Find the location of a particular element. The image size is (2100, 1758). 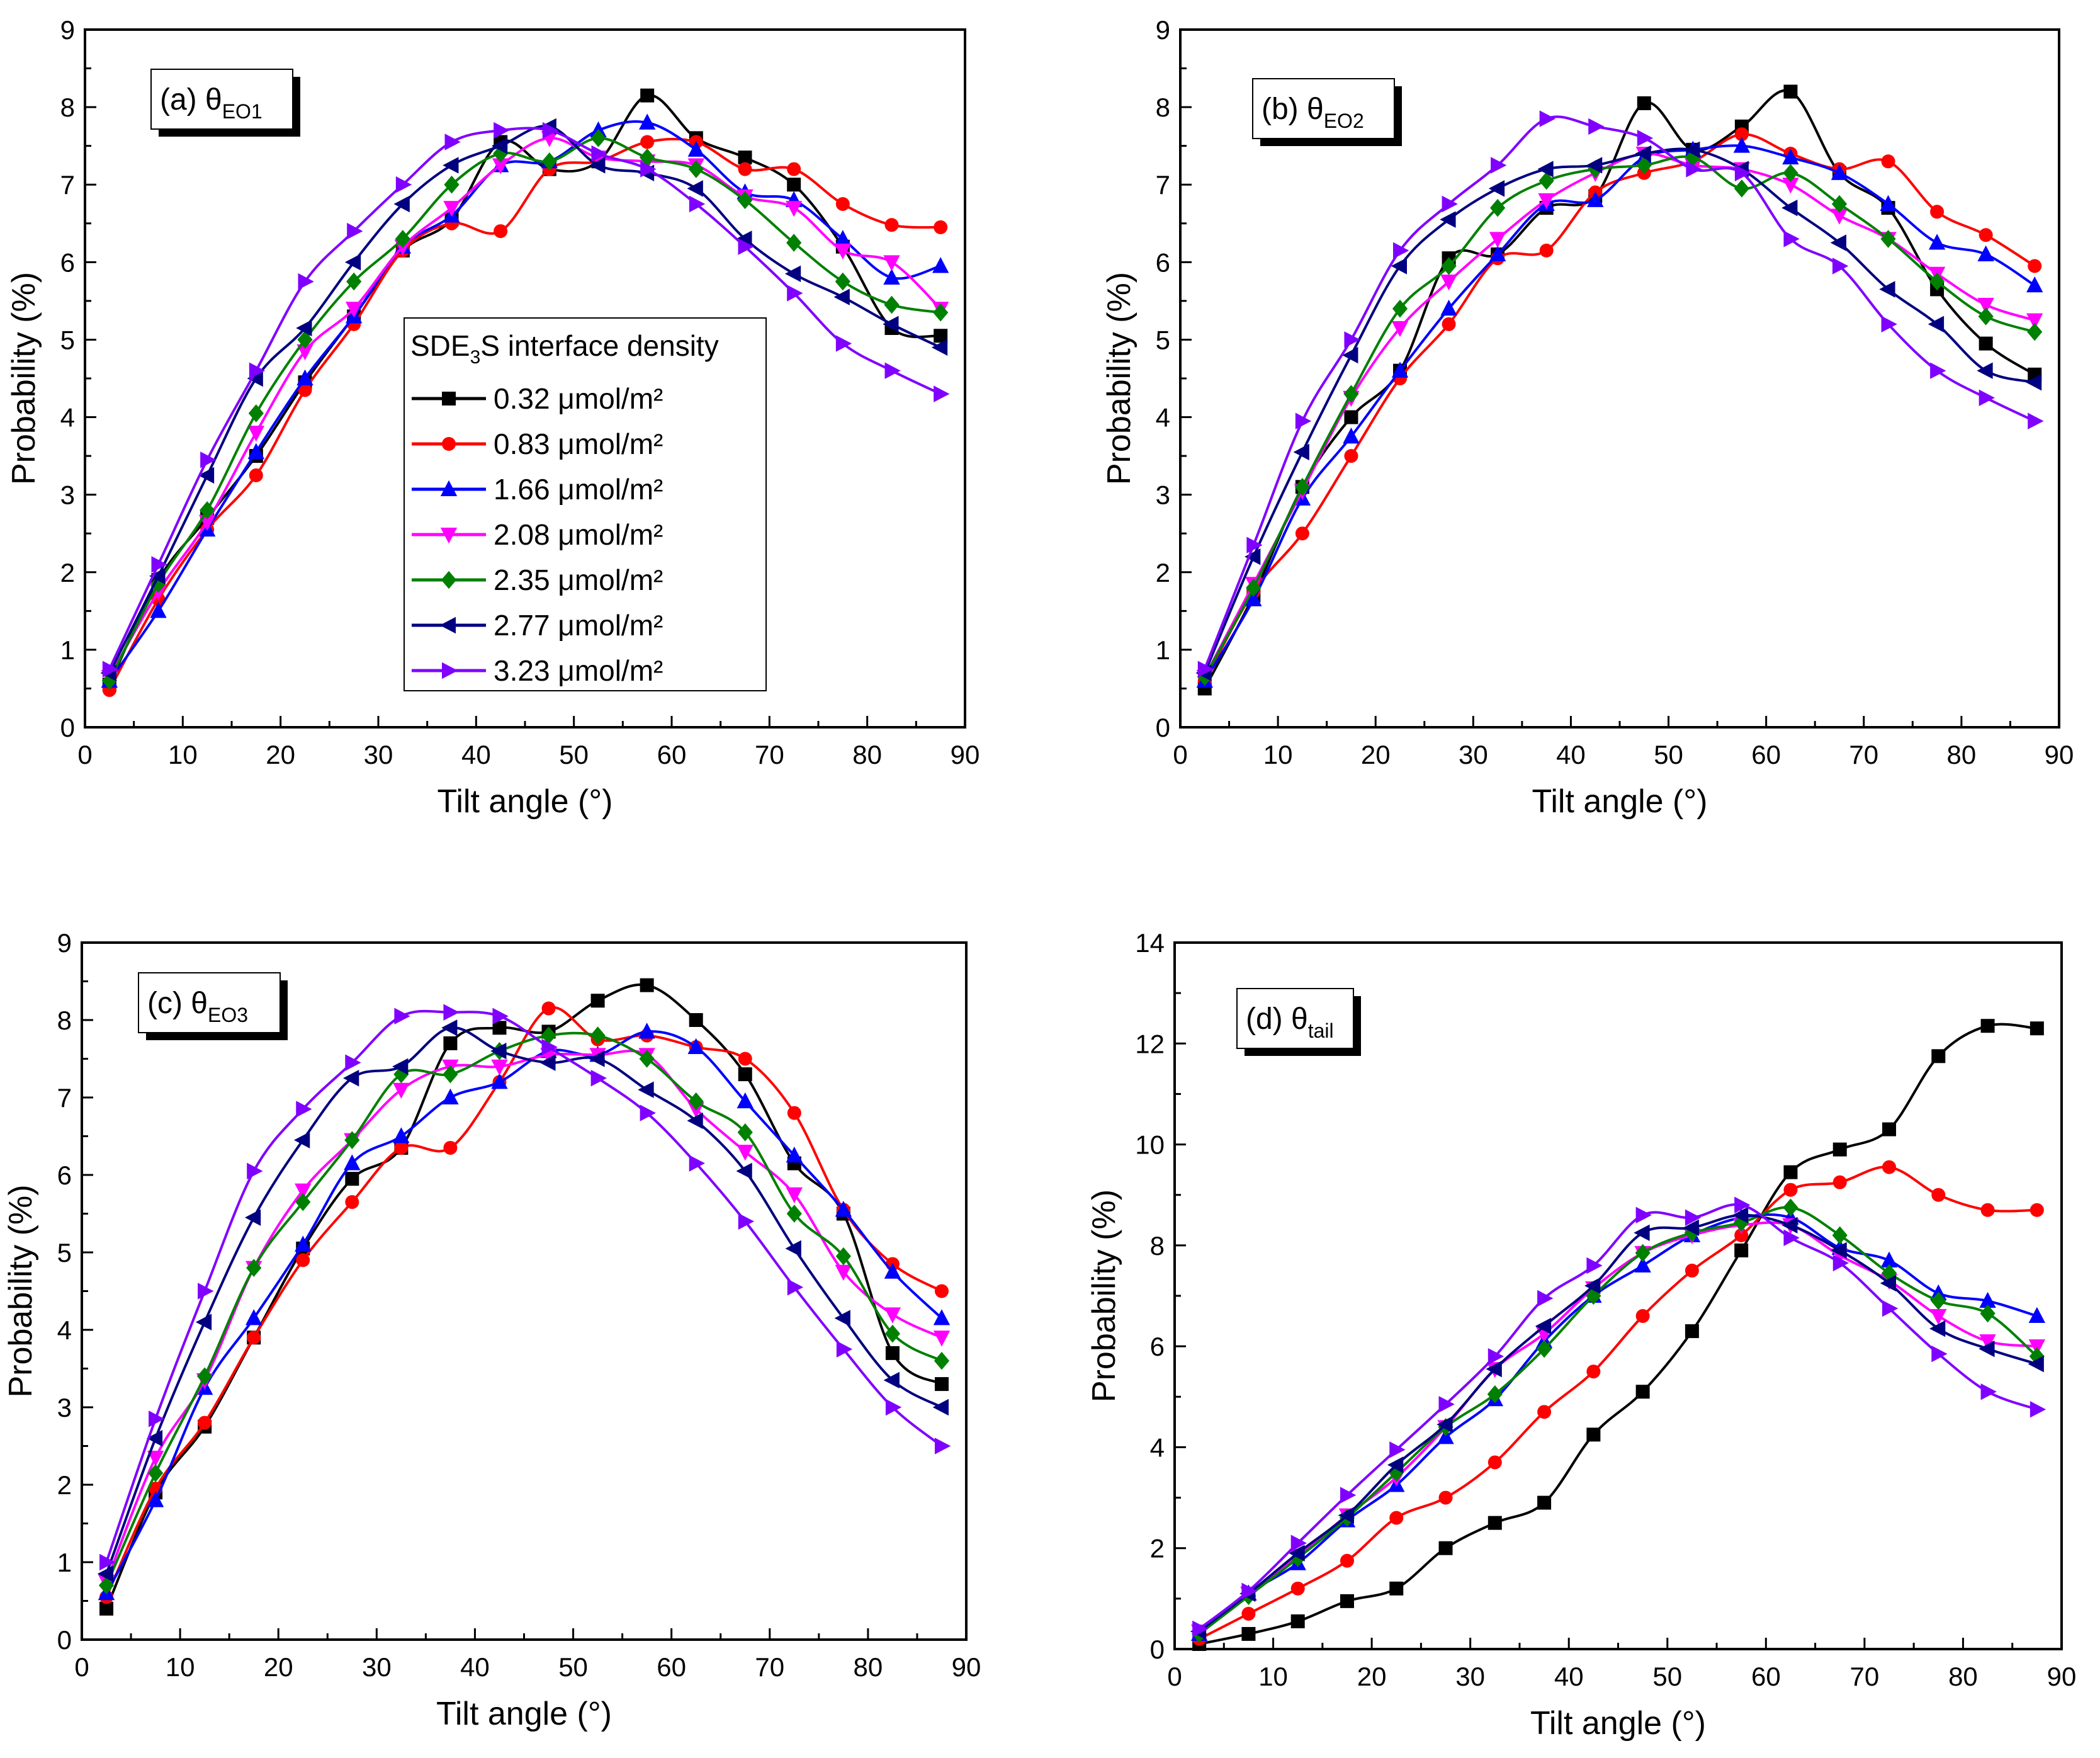

series-0.83 is located at coordinates (524, 1302).